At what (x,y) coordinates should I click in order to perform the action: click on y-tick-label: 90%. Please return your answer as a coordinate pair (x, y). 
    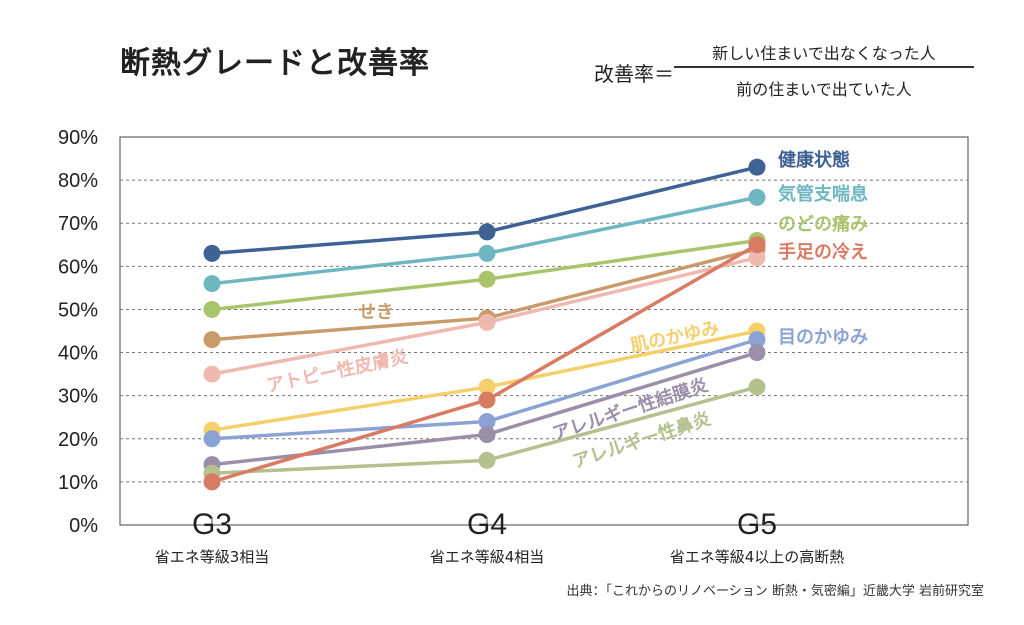
    Looking at the image, I should click on (78, 138).